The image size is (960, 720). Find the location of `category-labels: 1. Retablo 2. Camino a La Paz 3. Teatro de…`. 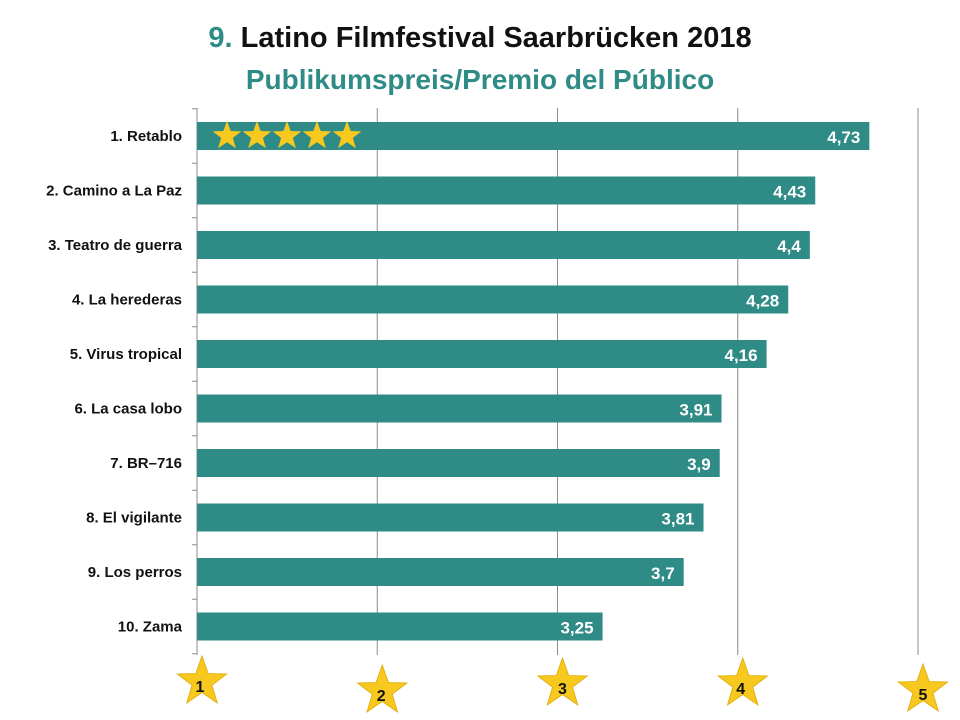

category-labels: 1. Retablo 2. Camino a La Paz 3. Teatro de… is located at coordinates (114, 382).